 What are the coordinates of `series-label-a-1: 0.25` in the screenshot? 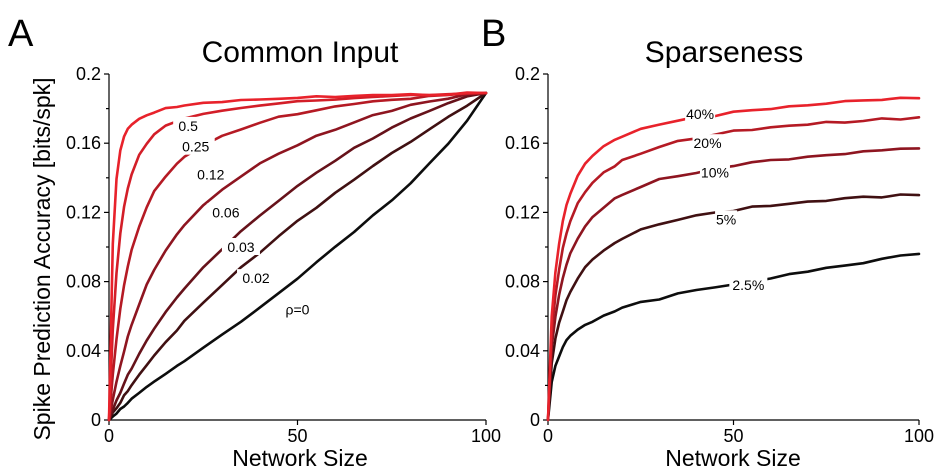 It's located at (195, 147).